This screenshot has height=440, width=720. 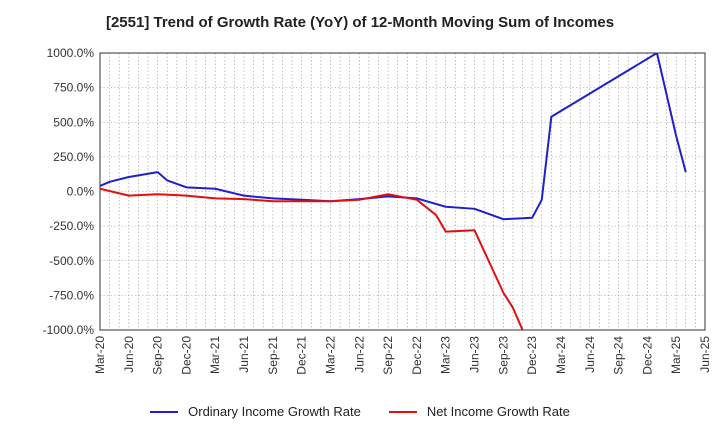 What do you see at coordinates (561, 355) in the screenshot?
I see `x-tick-label: Mar-24` at bounding box center [561, 355].